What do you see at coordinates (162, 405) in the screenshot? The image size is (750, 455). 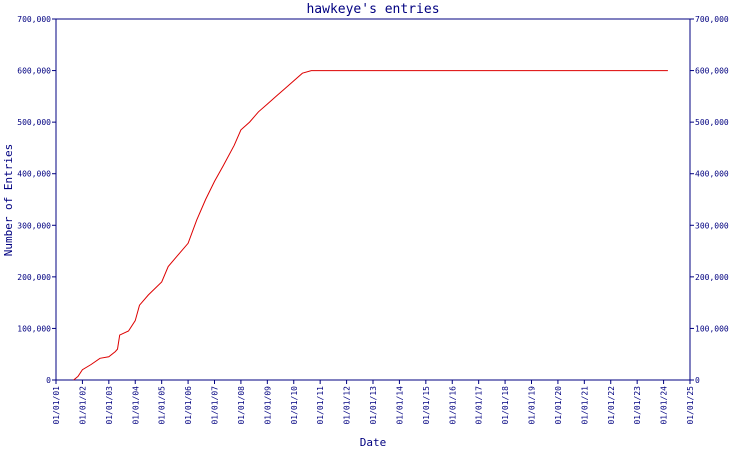 I see `x-tick-label: 01/01/05` at bounding box center [162, 405].